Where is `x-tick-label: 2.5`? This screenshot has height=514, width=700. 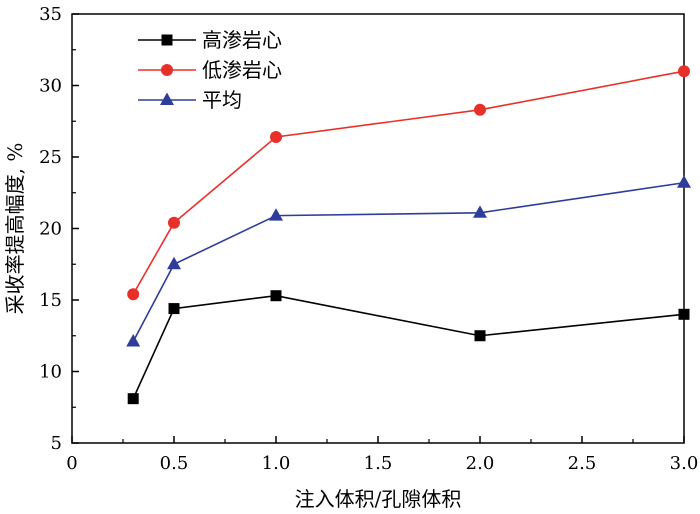 x-tick-label: 2.5 is located at coordinates (582, 463).